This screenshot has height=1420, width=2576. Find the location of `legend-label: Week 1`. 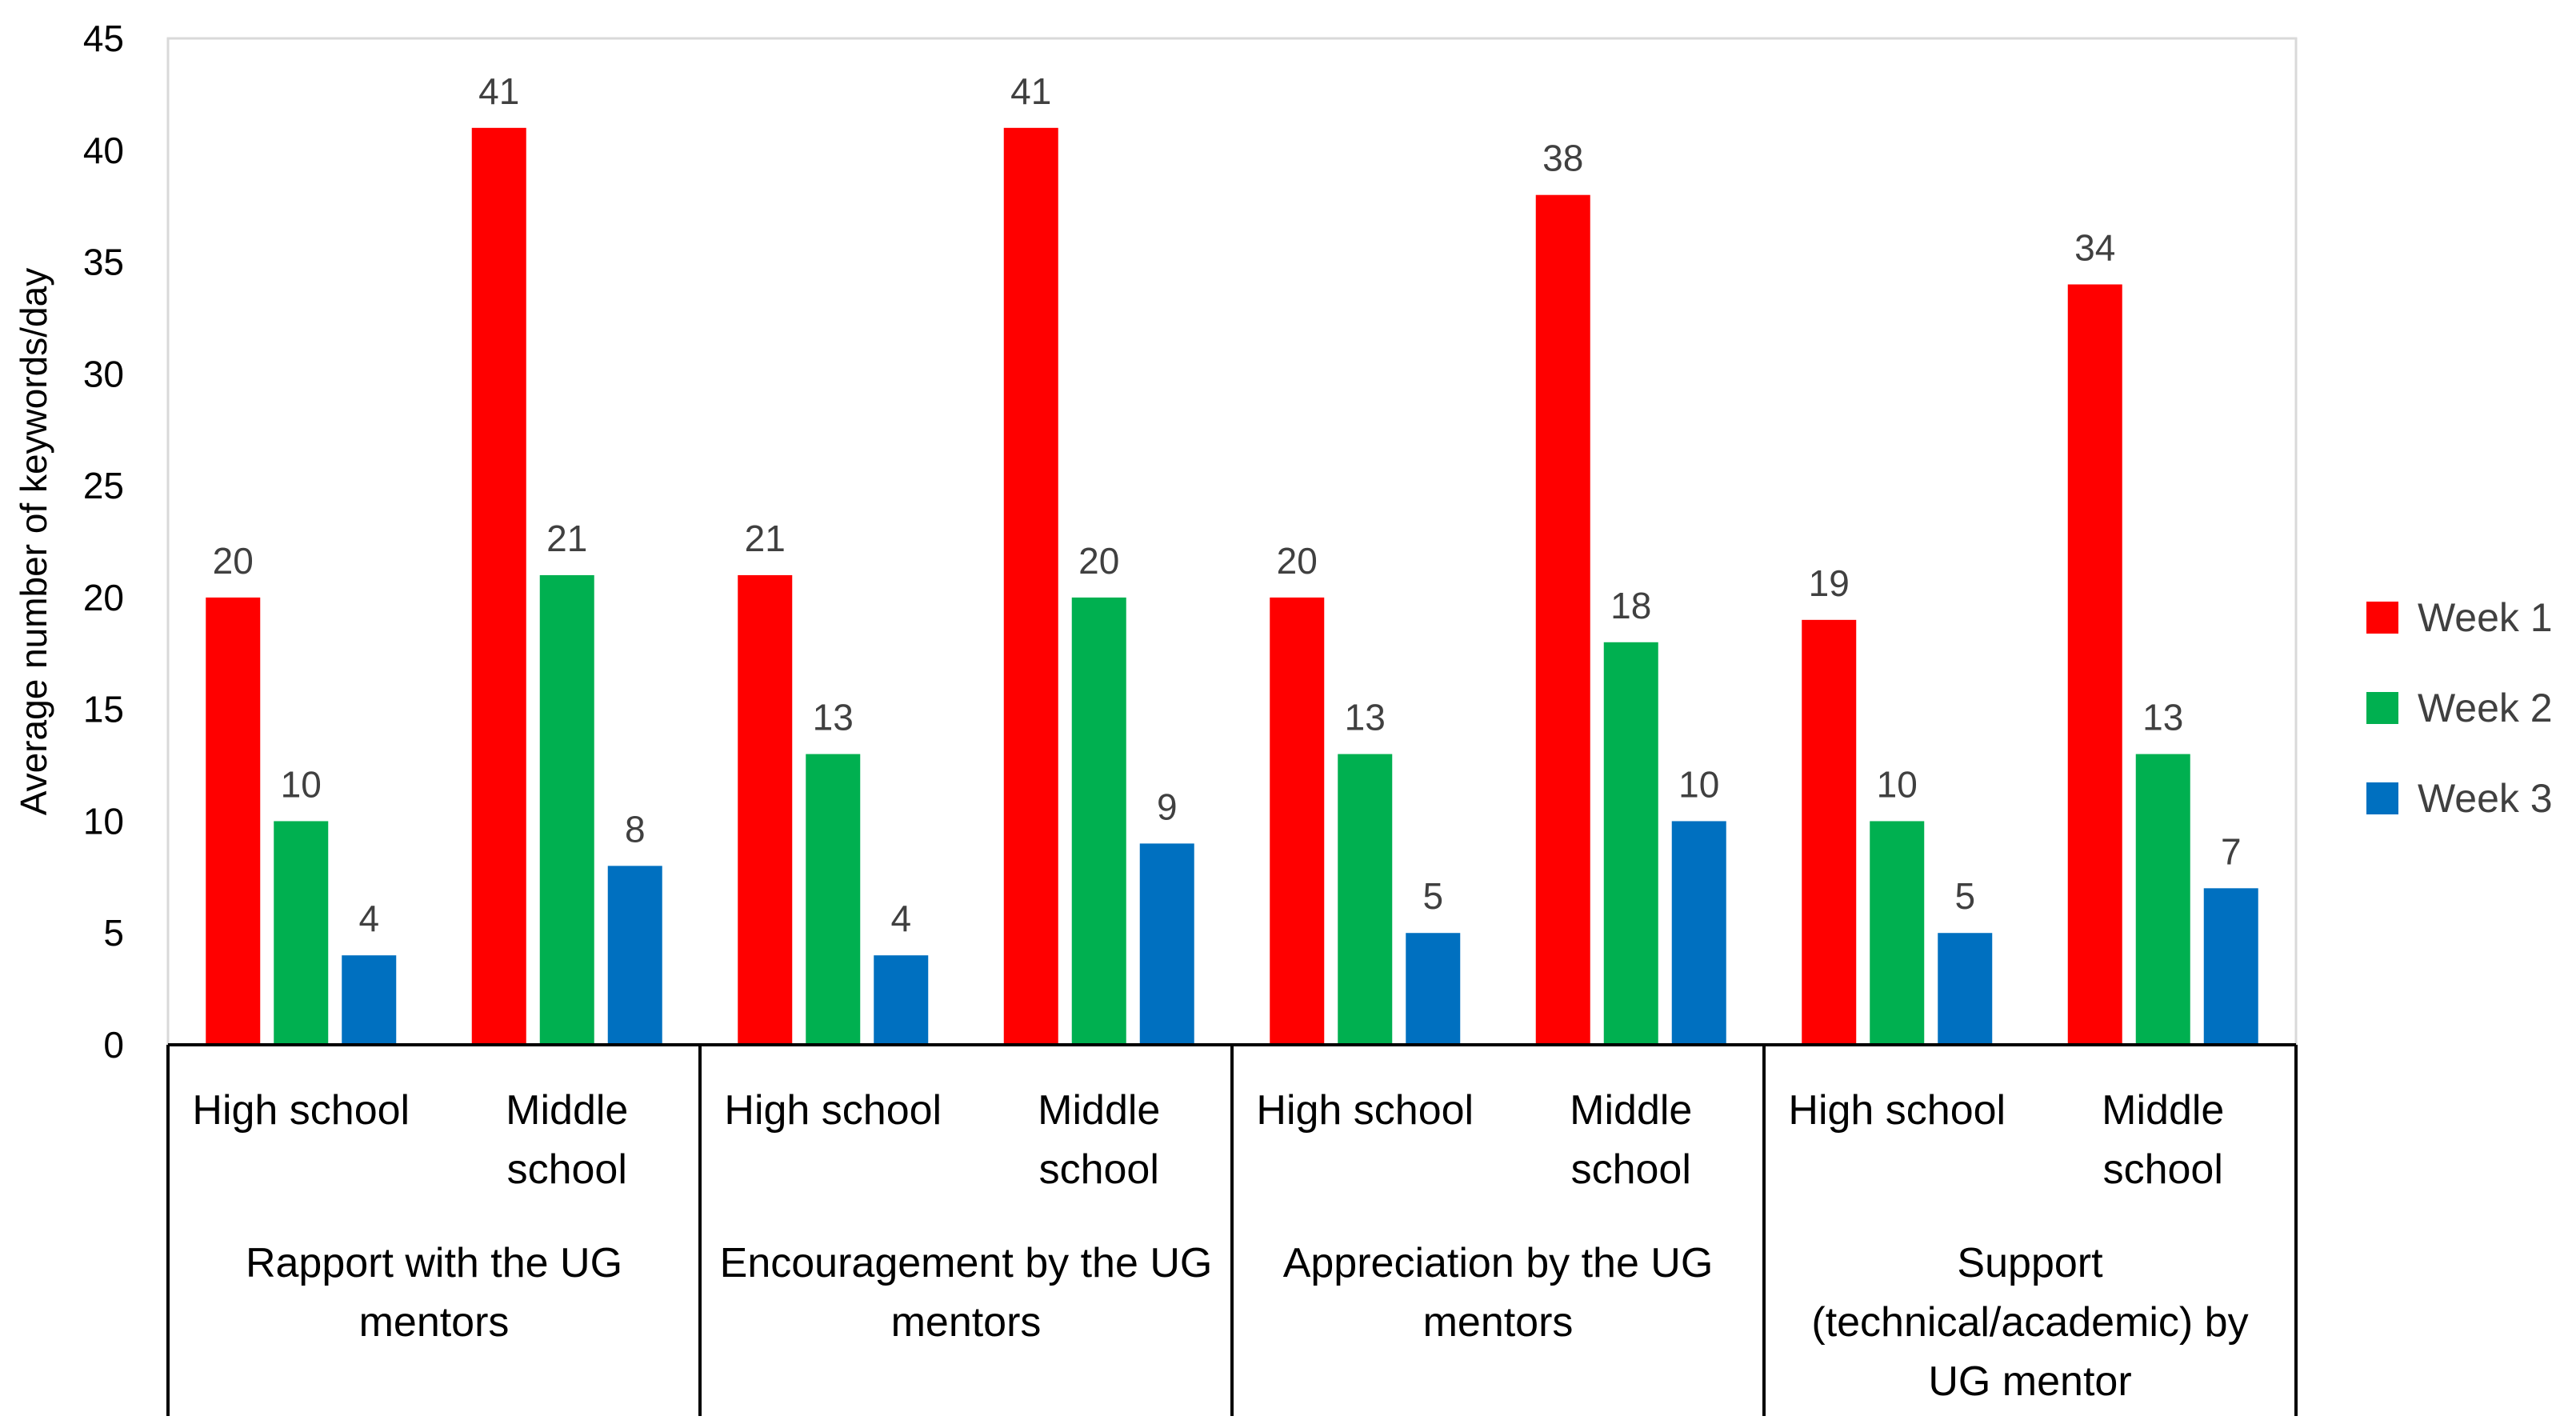

legend-label: Week 1 is located at coordinates (2485, 617).